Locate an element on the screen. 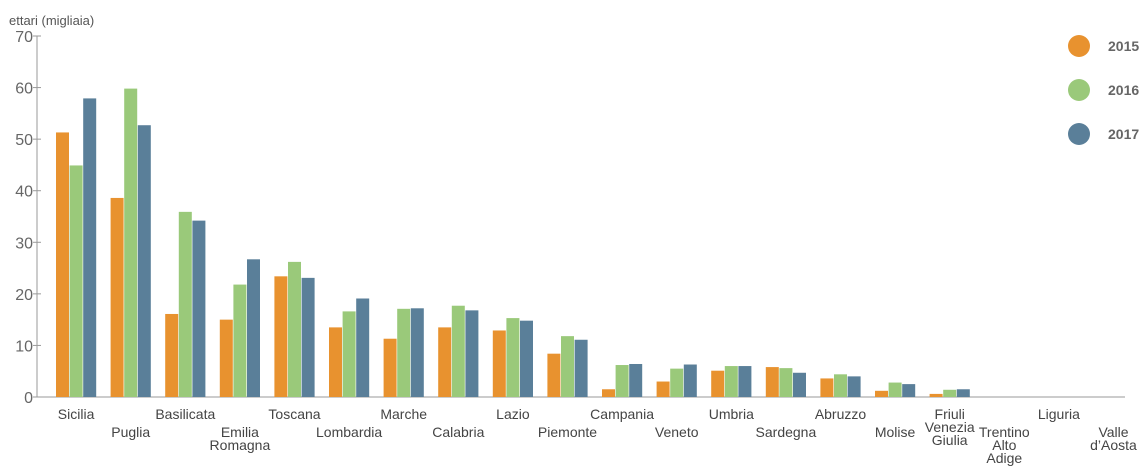 This screenshot has height=471, width=1147. bar-2016-toscana is located at coordinates (294, 329).